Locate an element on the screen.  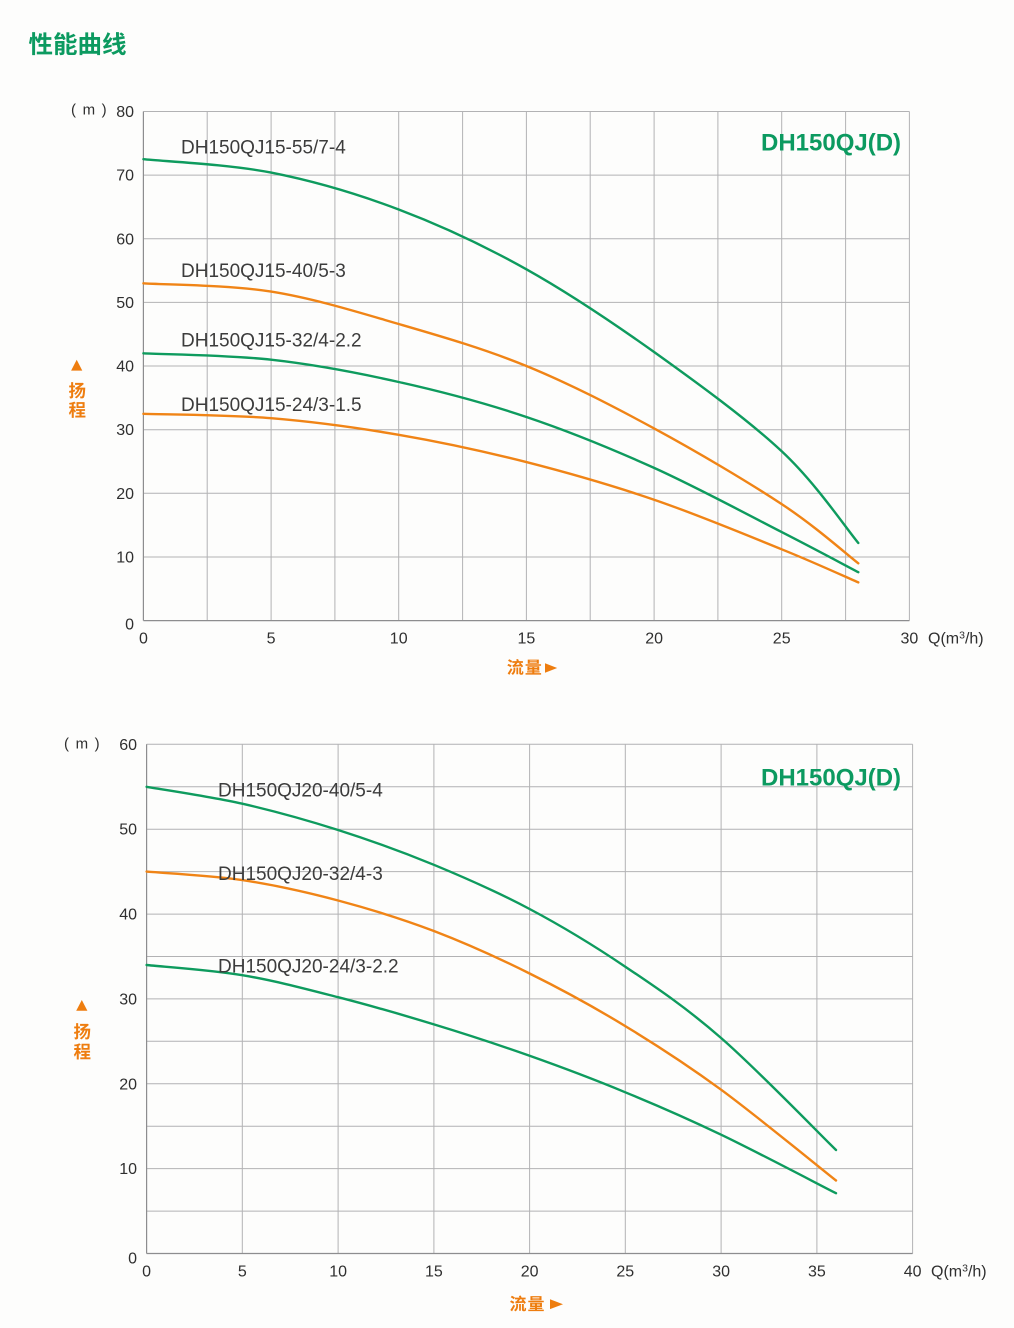
svg-text: DH150QJ15-40/5-3 is located at coordinates (263, 271).